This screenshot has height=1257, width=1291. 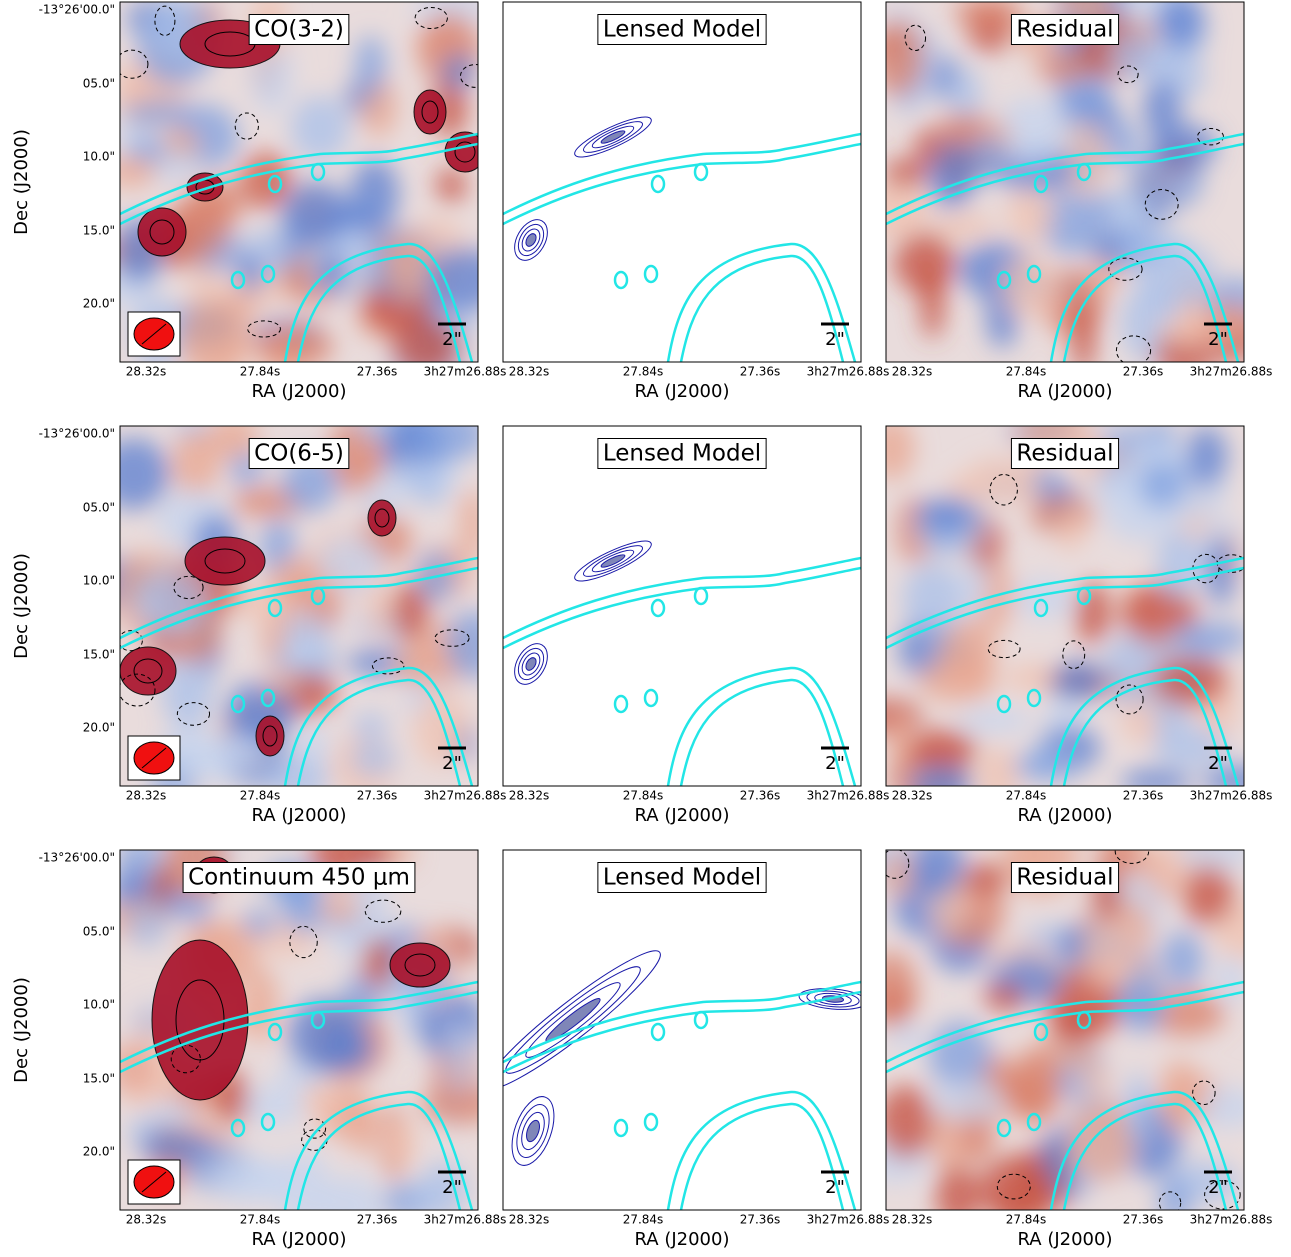 I want to click on y-tick-label: 15.0", so click(x=99, y=1079).